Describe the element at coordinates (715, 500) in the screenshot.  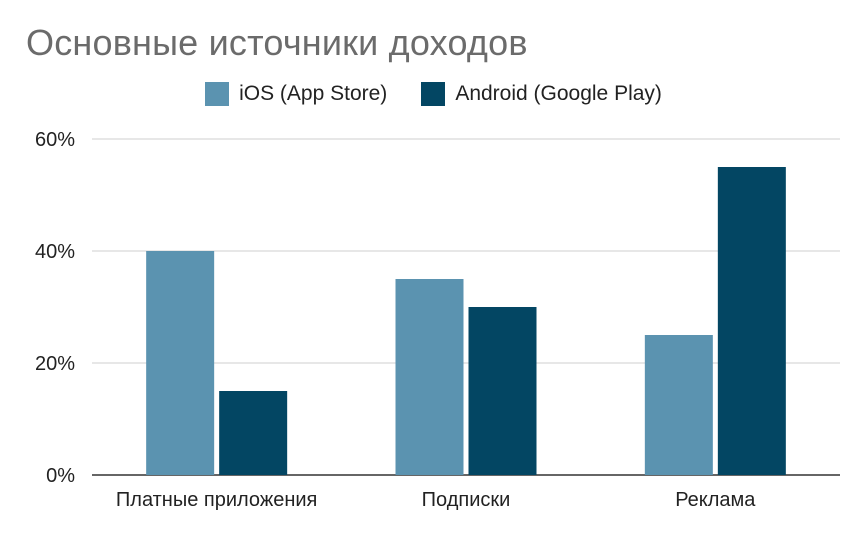
I see `x-tick-label: Реклама` at that location.